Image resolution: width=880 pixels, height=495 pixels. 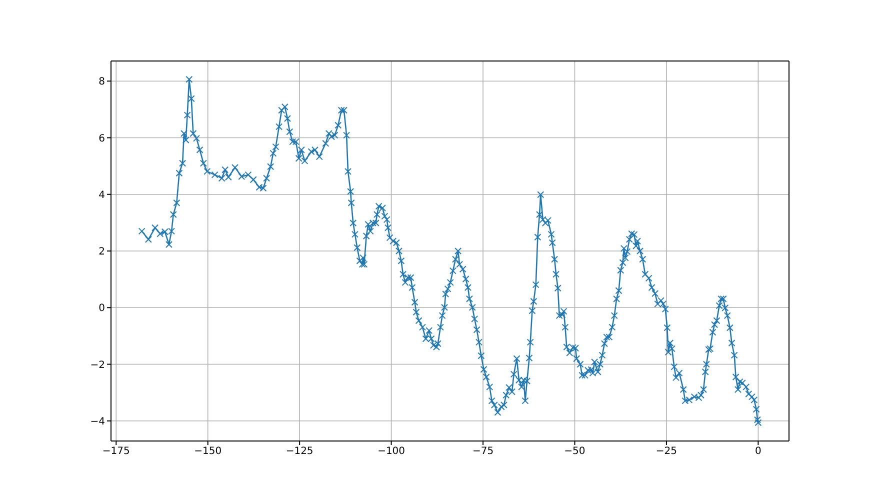 I want to click on x-tick-label: −50, so click(x=575, y=452).